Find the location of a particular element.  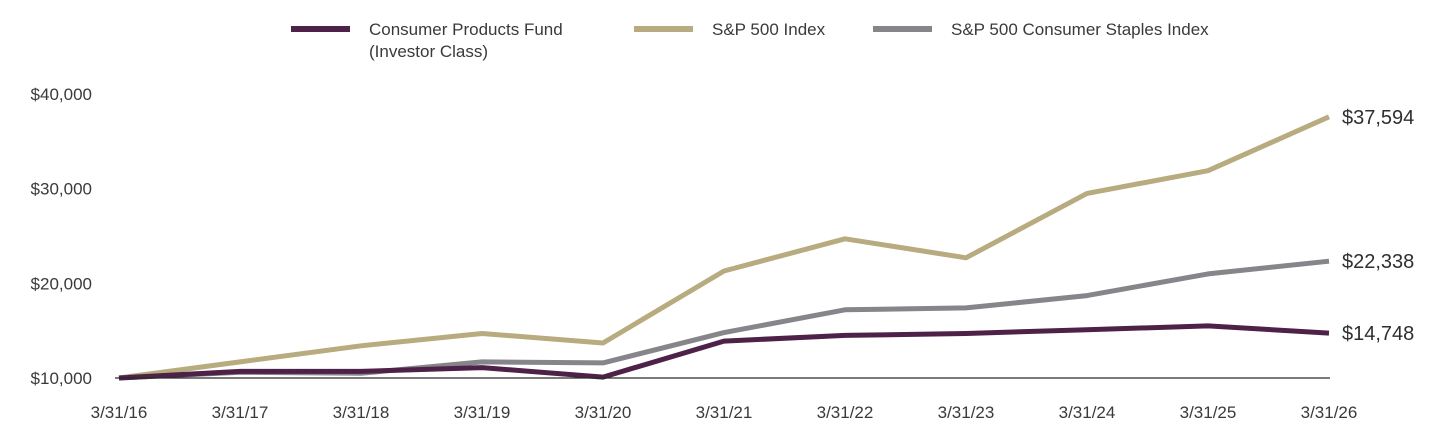

legend-label: S&P 500 Consumer Staples Index is located at coordinates (1080, 29).